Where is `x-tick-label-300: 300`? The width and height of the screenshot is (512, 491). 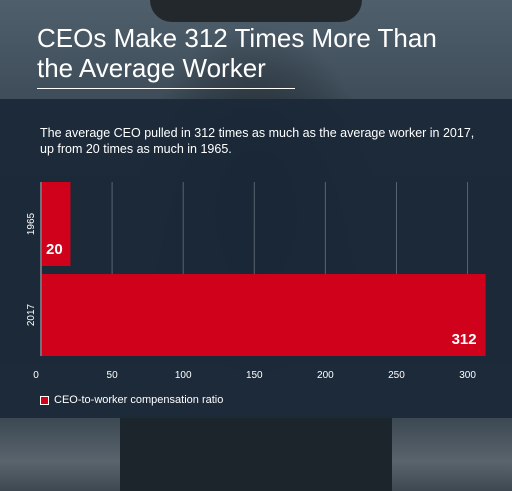
x-tick-label-300: 300 is located at coordinates (467, 375).